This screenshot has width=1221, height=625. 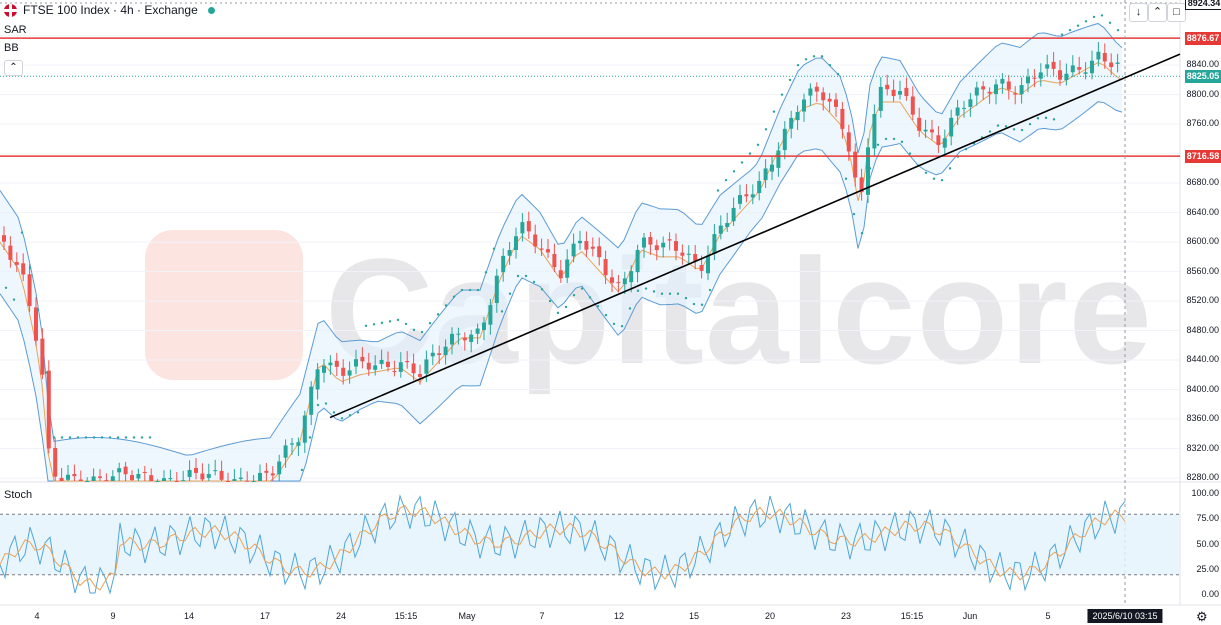 I want to click on top-price-tag: 8924.34, so click(x=1203, y=5).